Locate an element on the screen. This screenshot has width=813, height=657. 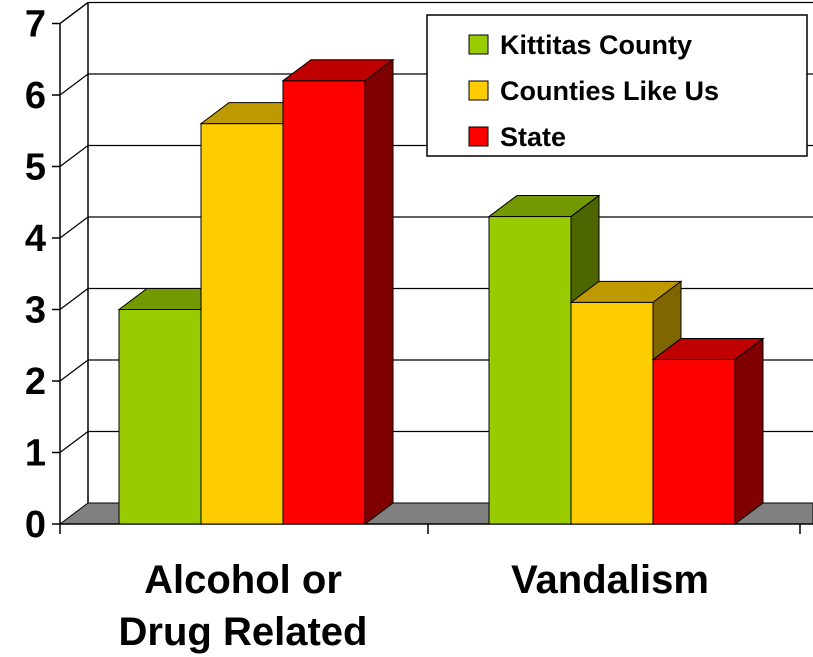
legend: Kittitas County Counties Like Us State is located at coordinates (617, 85).